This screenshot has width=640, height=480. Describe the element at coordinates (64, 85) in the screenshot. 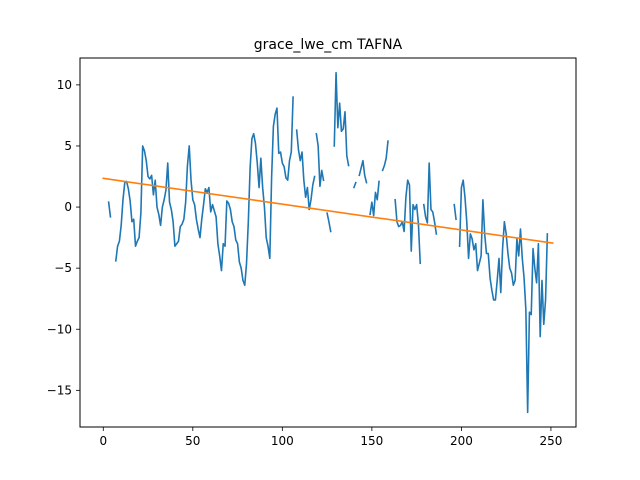

I see `y-tick-label: 10` at that location.